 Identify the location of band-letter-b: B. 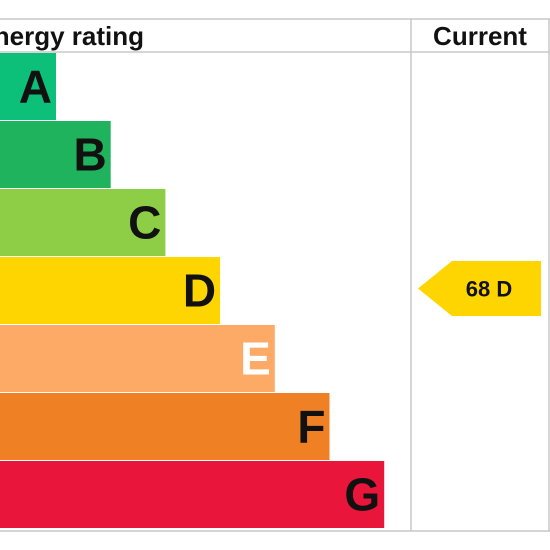
(89, 155).